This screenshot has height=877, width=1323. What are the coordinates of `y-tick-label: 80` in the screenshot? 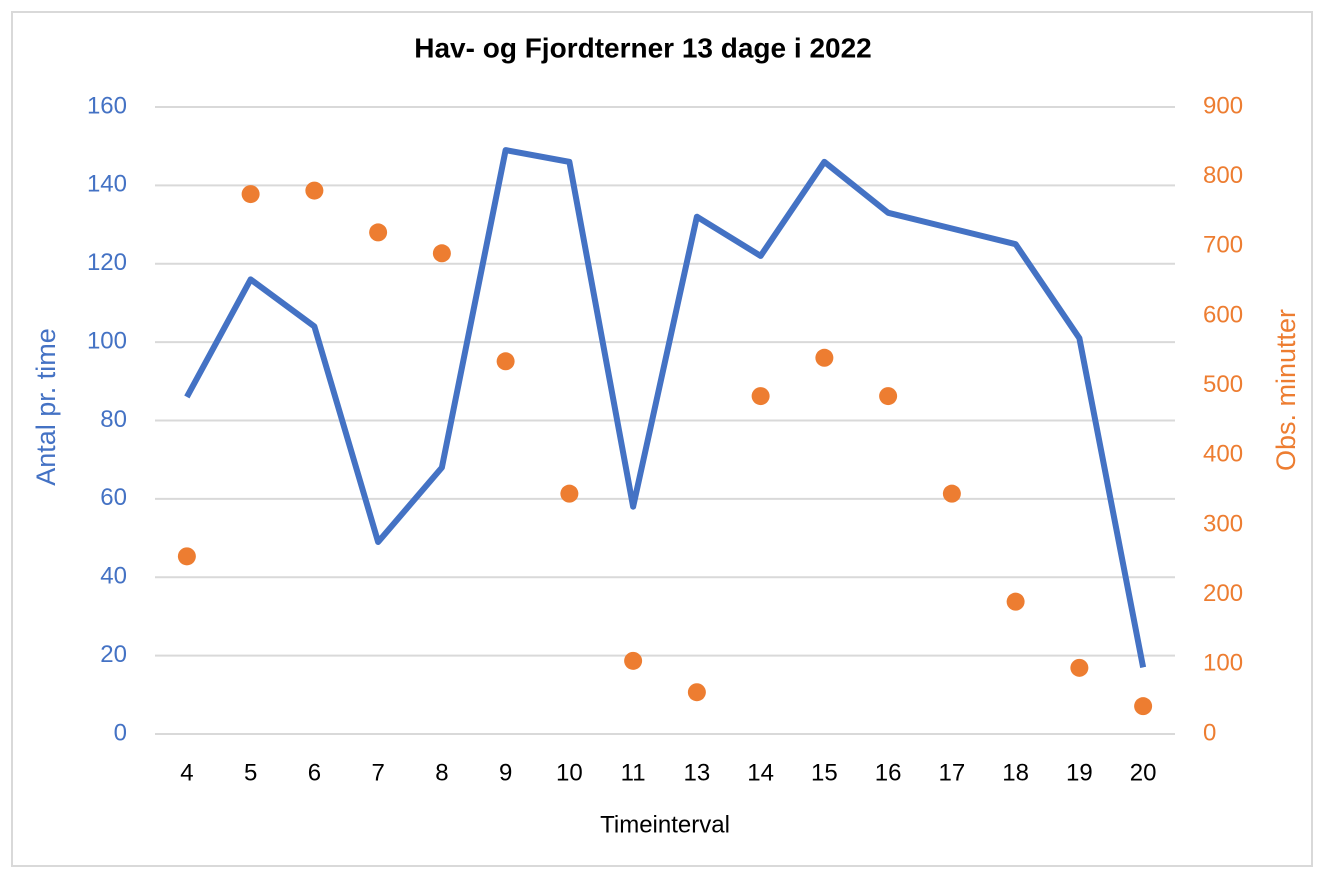 It's located at (113, 419).